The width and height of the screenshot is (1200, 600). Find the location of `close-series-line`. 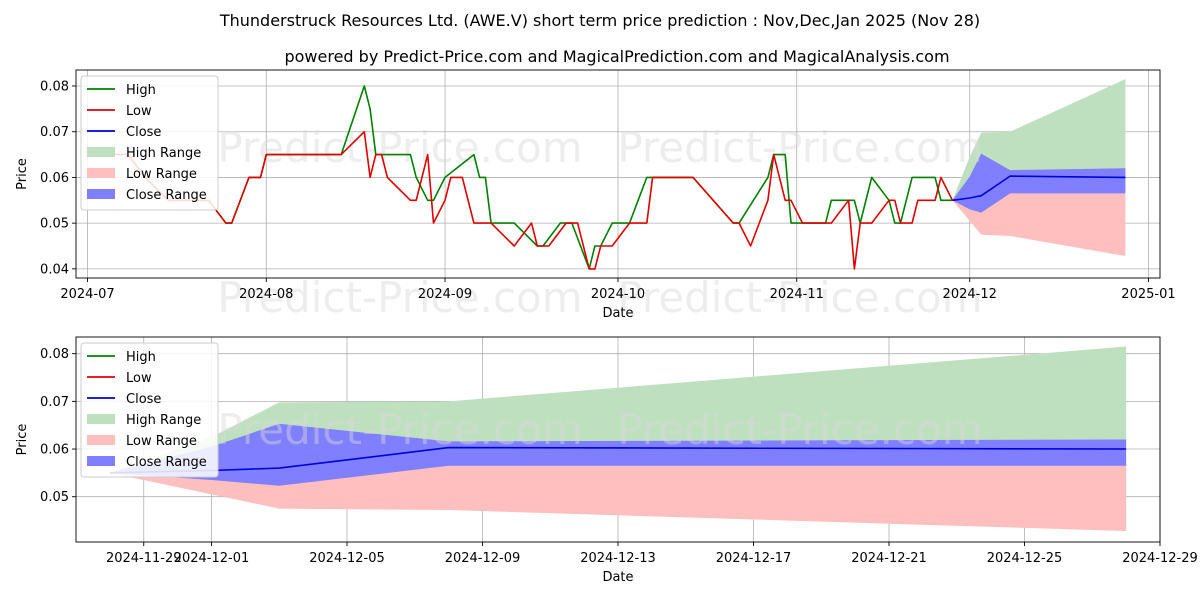

close-series-line is located at coordinates (1039, 188).